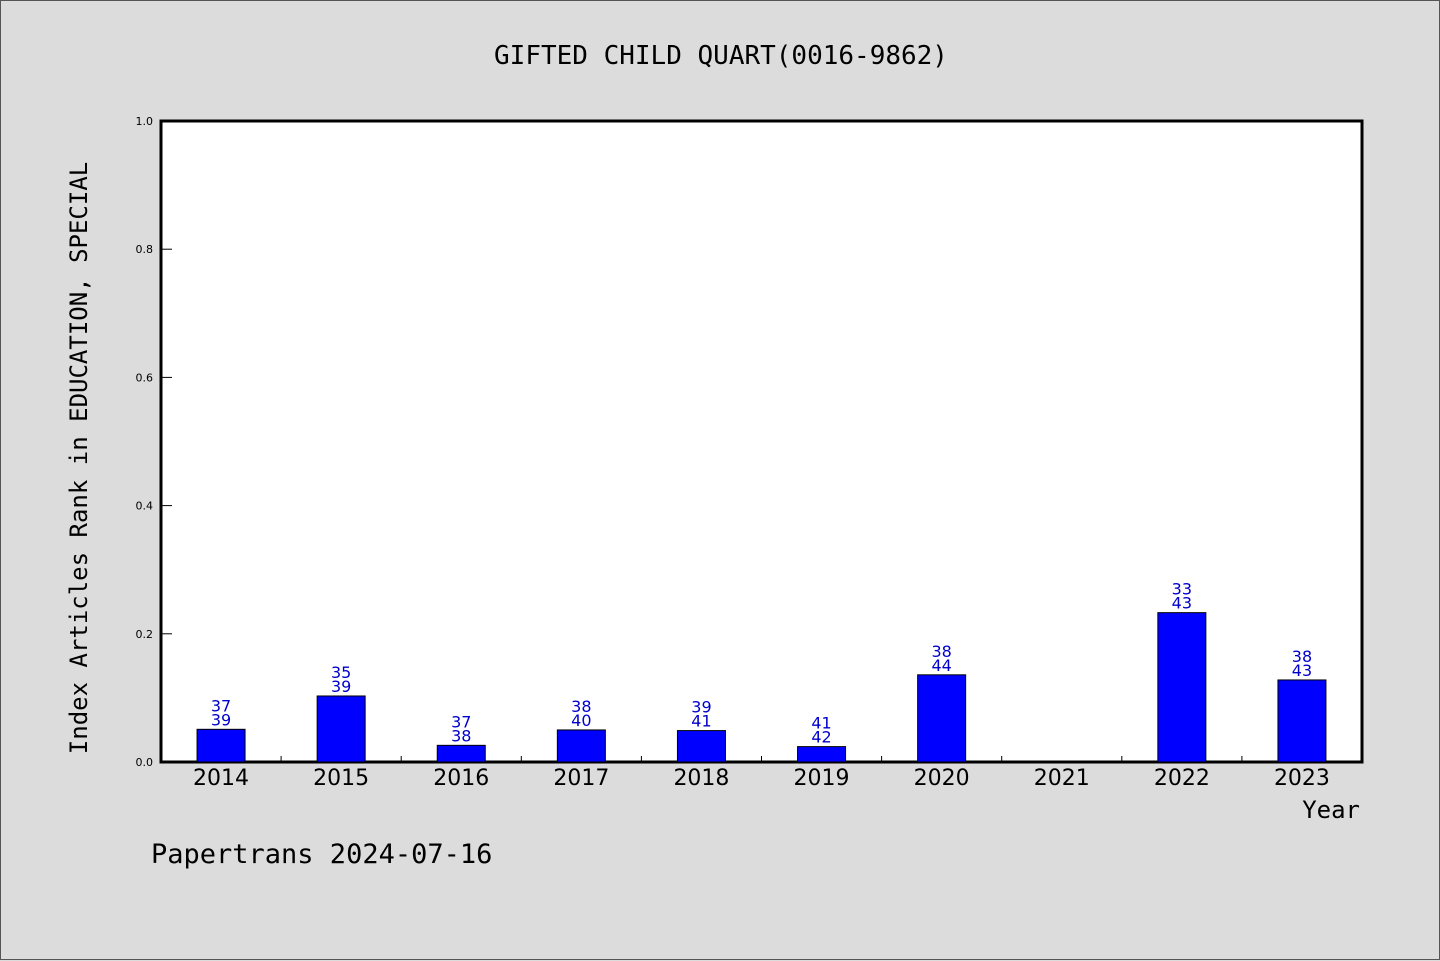 This screenshot has width=1440, height=961. Describe the element at coordinates (145, 506) in the screenshot. I see `y-tick-label: 0.4` at that location.